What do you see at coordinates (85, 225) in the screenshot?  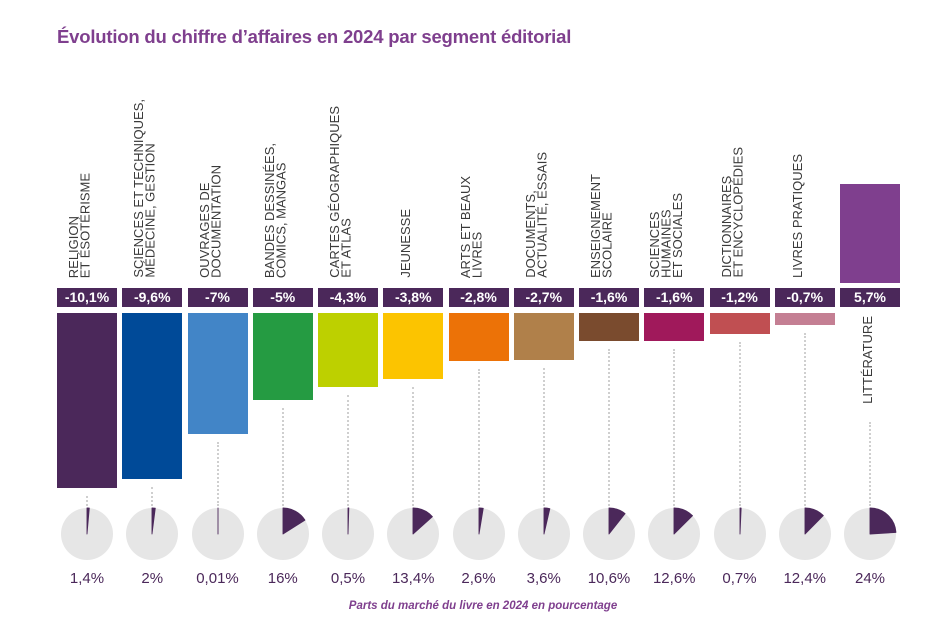 I see `category-label-line: ET ÉSOTÉRISME` at bounding box center [85, 225].